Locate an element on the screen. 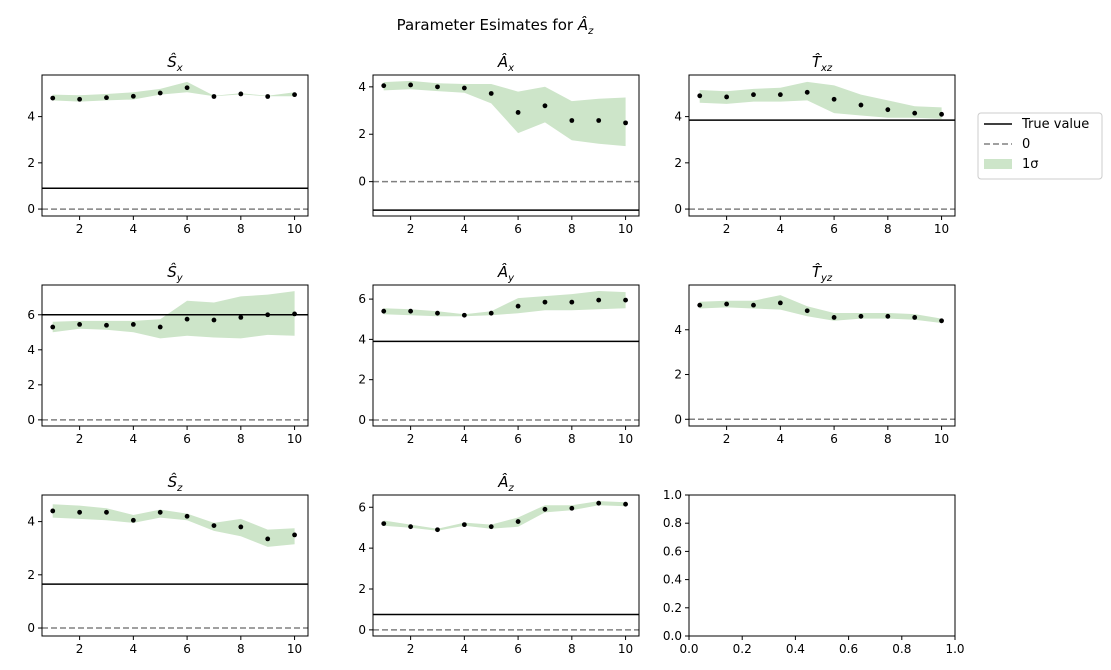 The image size is (1111, 670). subplot-title: Ây is located at coordinates (506, 273).